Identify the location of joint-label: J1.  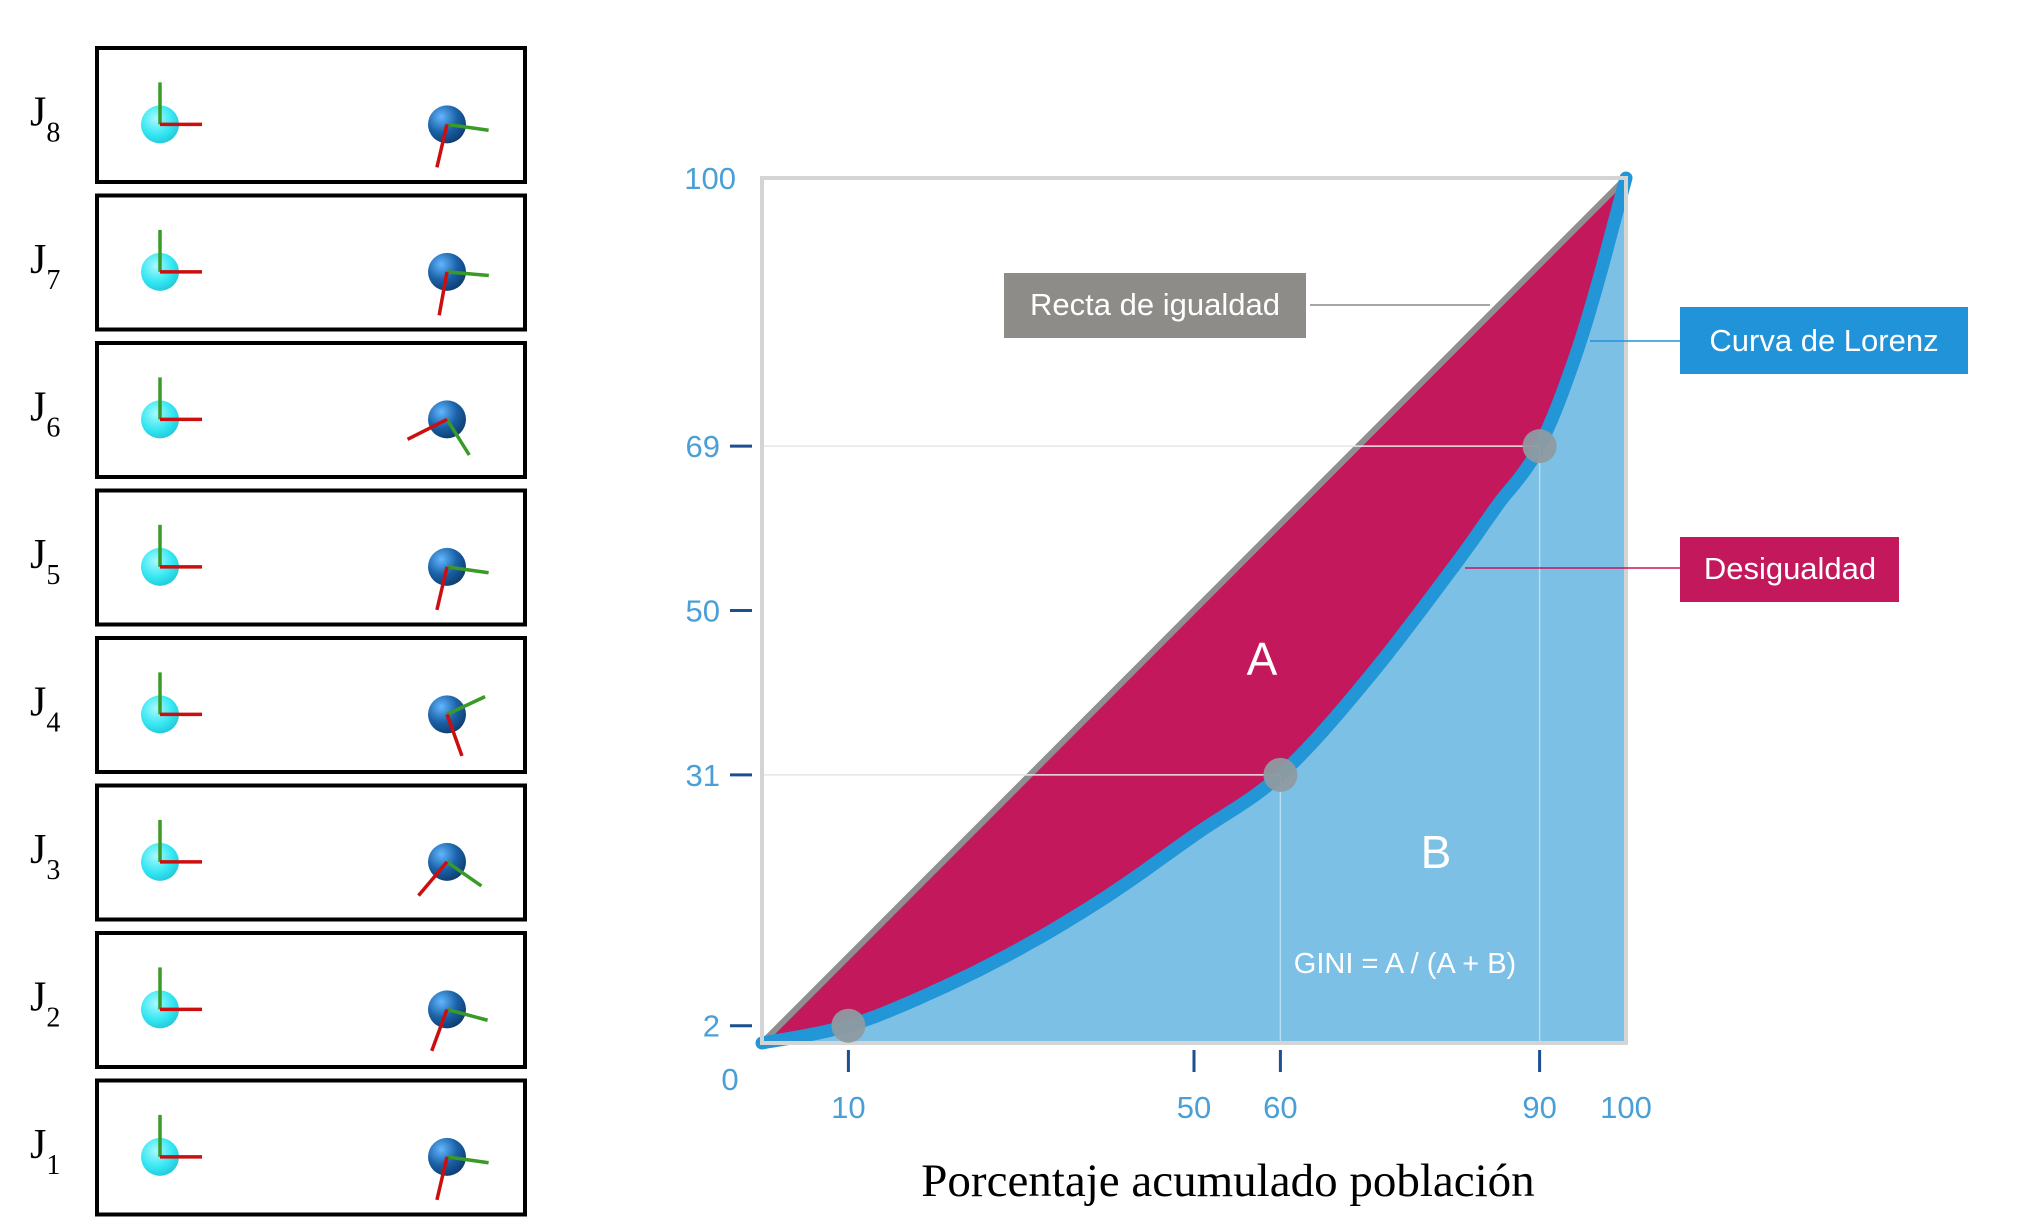
(45, 1151).